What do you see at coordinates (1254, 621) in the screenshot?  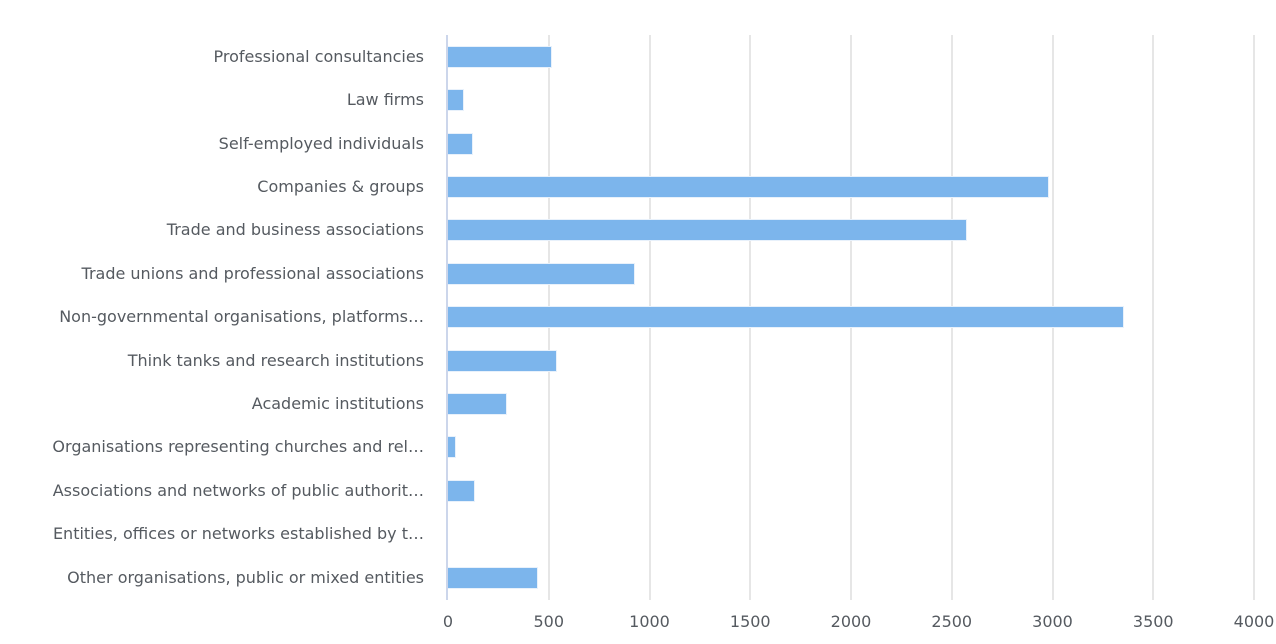 I see `x-tick-label: 4000` at bounding box center [1254, 621].